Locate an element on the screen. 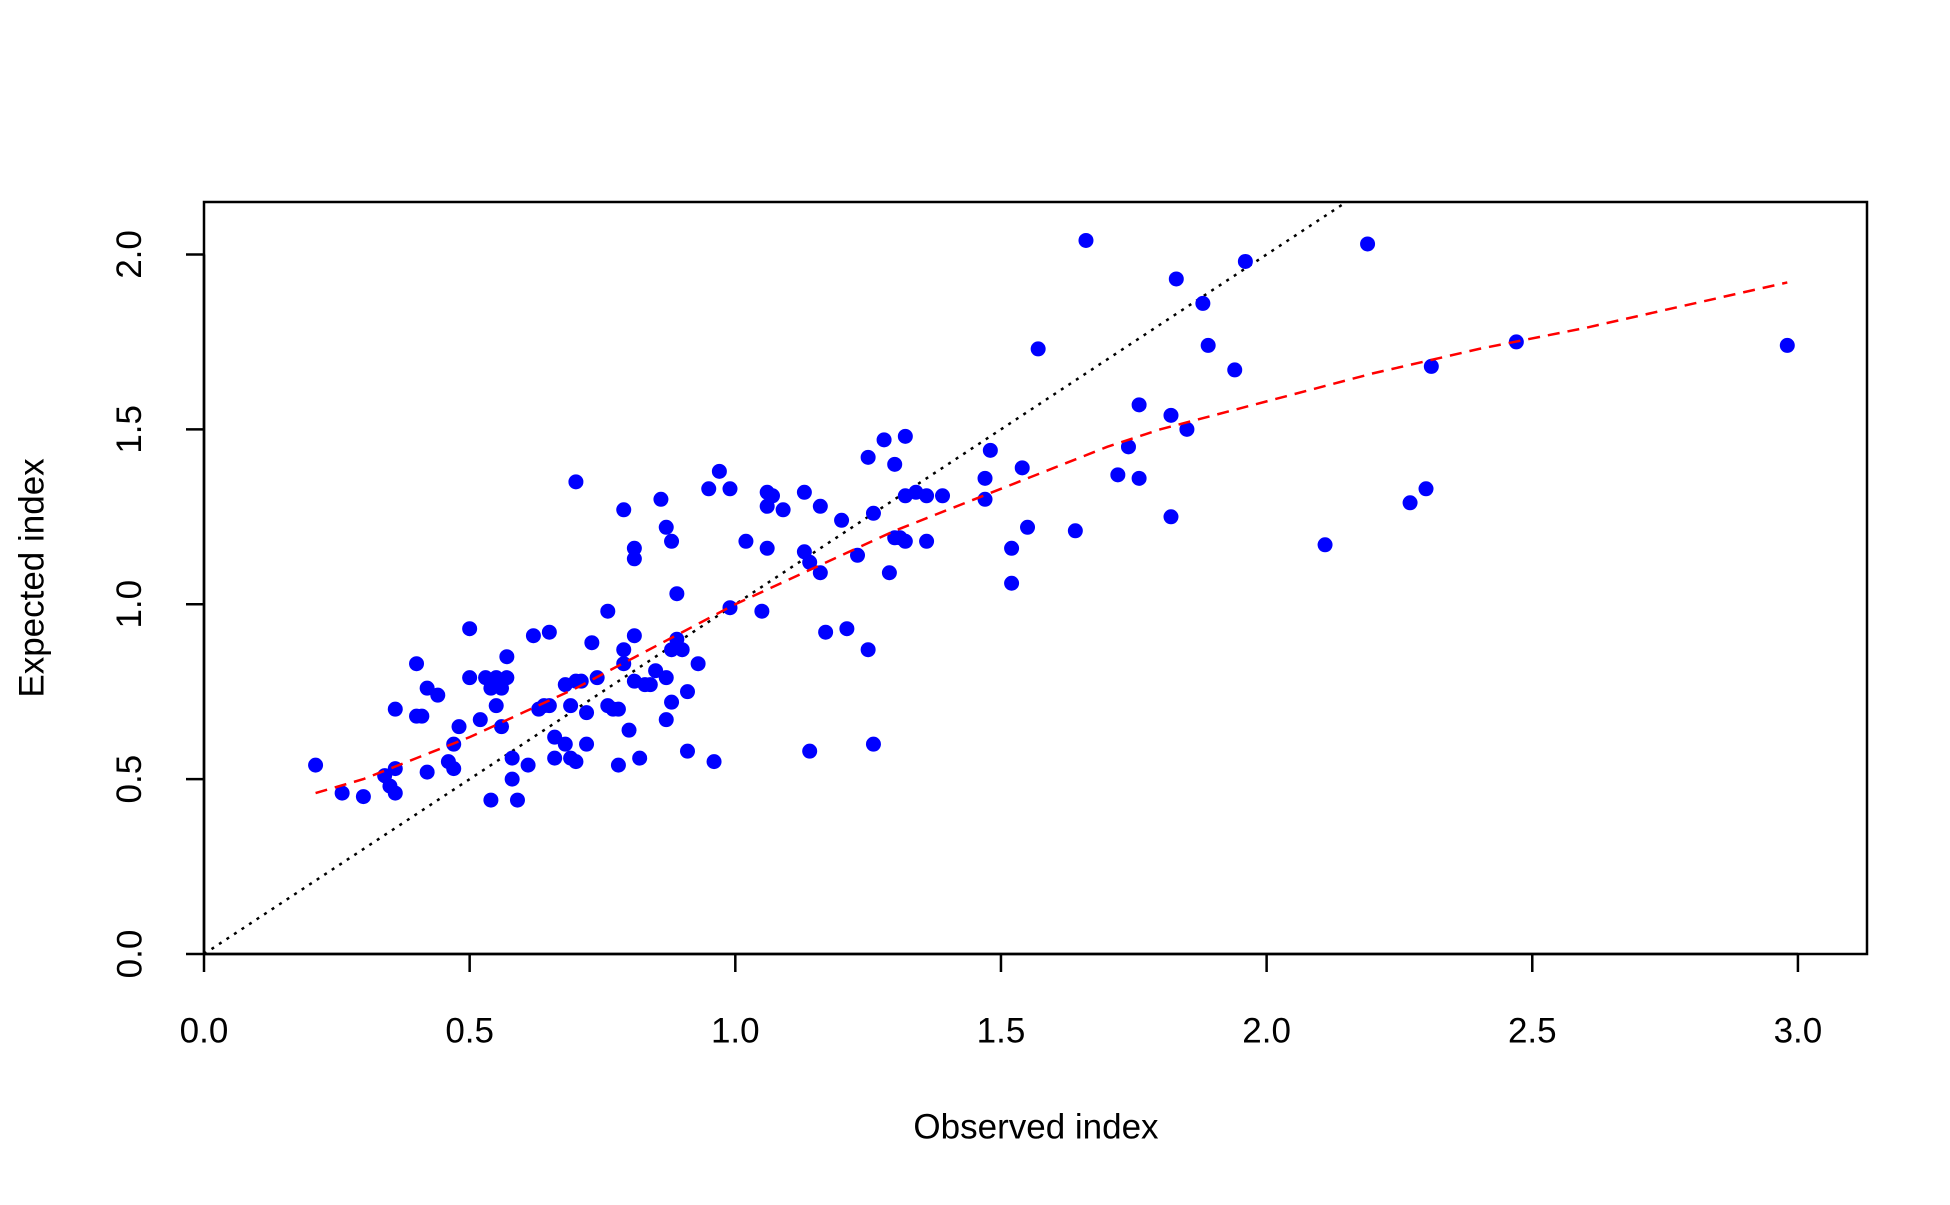 The image size is (1950, 1205). x-axis-title: Observed index is located at coordinates (1036, 1126).